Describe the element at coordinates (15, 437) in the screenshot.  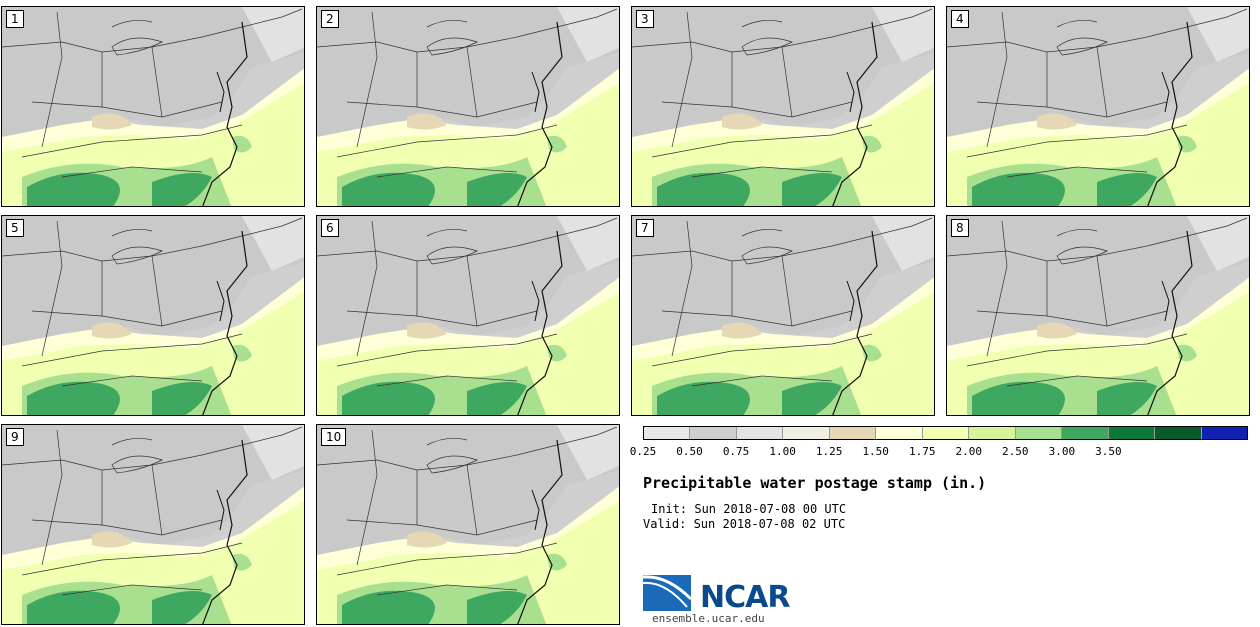
I see `panel-number: 9` at that location.